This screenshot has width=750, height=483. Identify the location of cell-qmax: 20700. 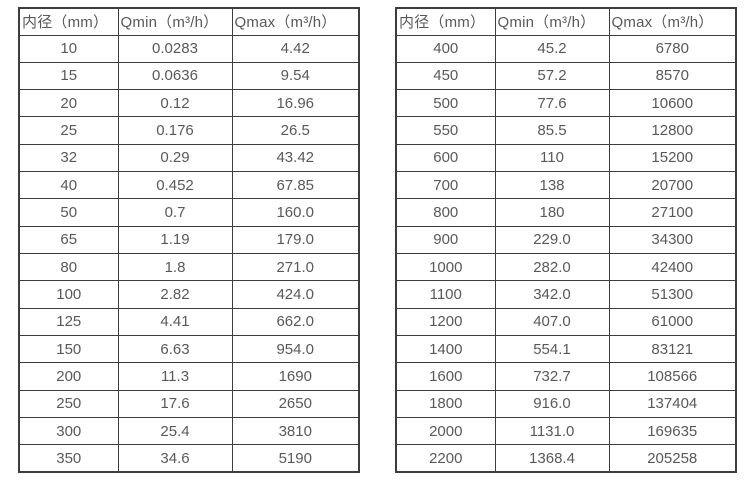
(672, 185).